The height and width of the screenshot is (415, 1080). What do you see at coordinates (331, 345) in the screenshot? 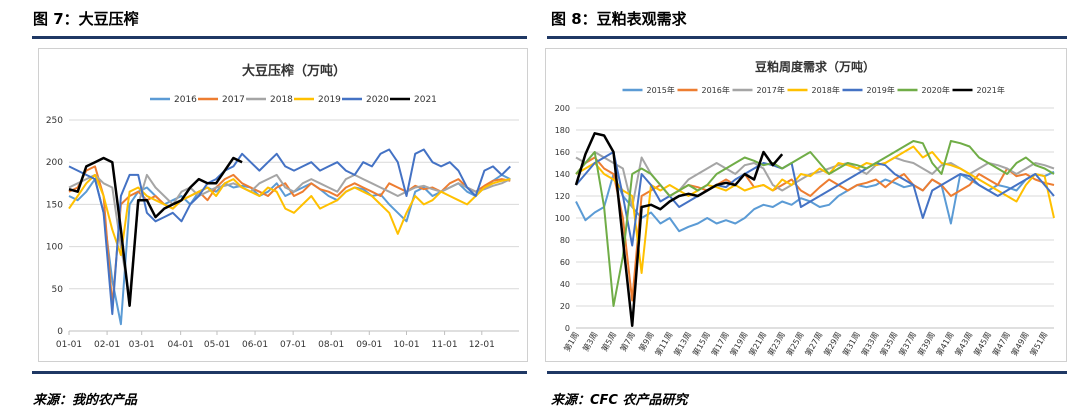
I see `x-tick-label: 08-01` at bounding box center [331, 345].